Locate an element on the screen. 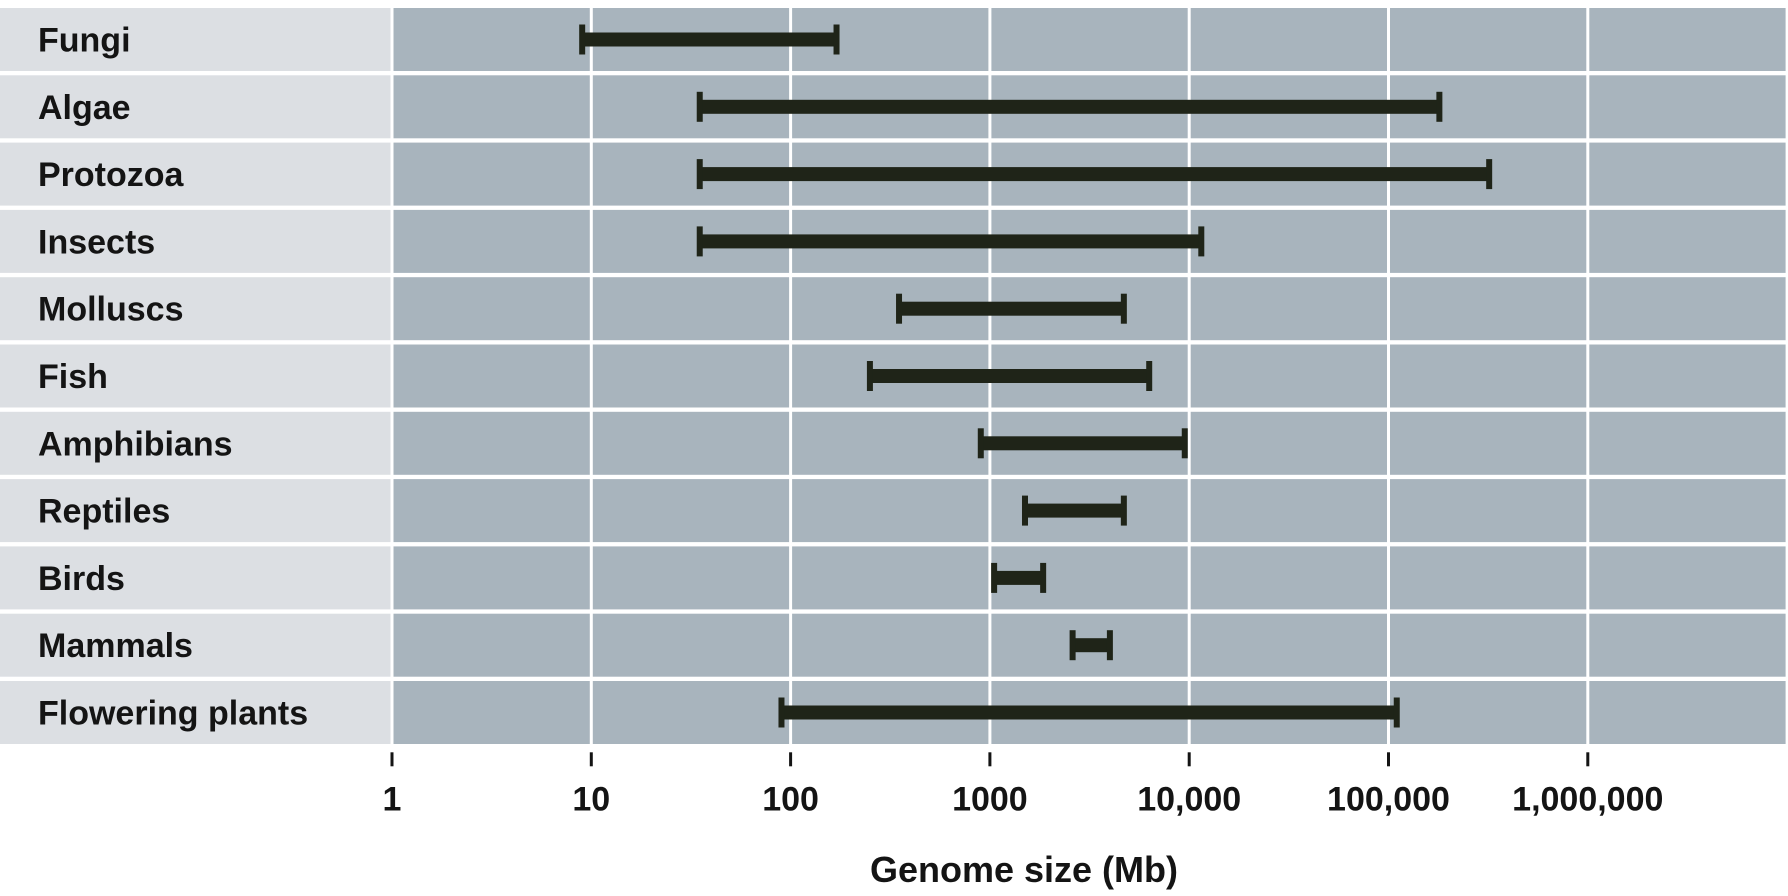  category-label: Flowering plants is located at coordinates (173, 714).